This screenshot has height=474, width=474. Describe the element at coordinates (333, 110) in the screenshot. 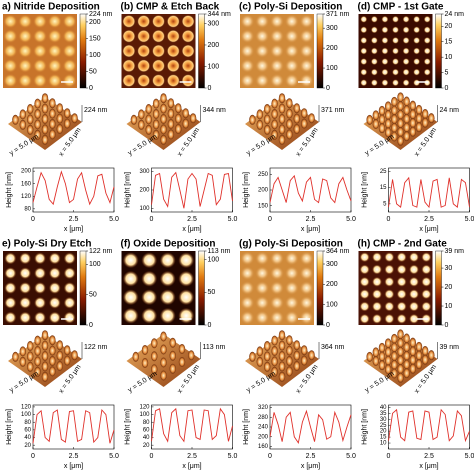

I see `surface-height-label: 371 nm` at that location.